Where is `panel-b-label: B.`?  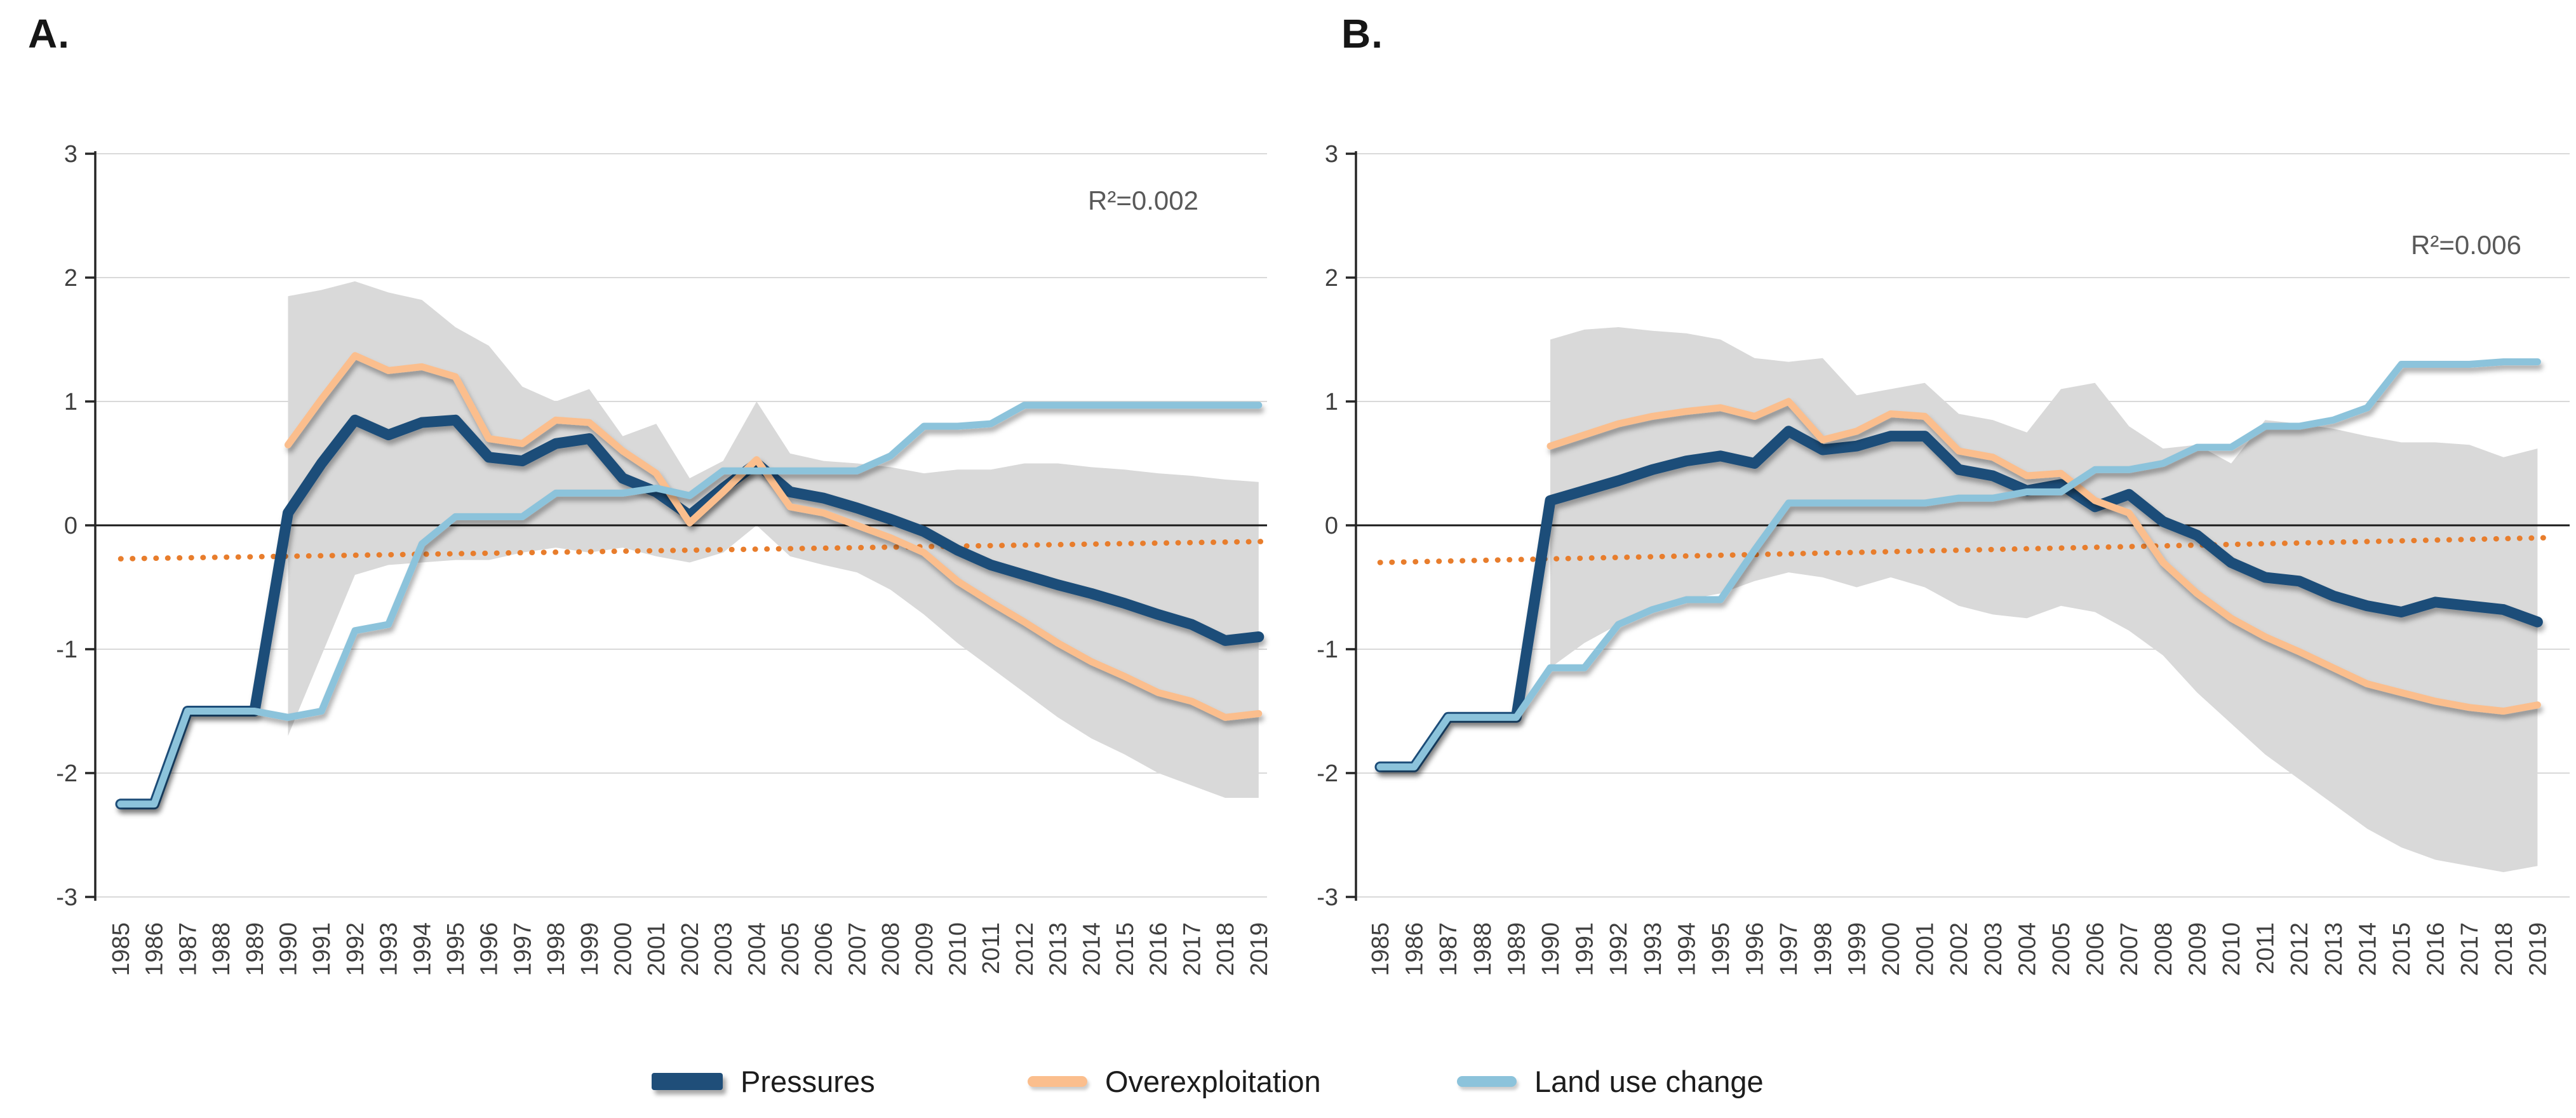 panel-b-label: B. is located at coordinates (1362, 34).